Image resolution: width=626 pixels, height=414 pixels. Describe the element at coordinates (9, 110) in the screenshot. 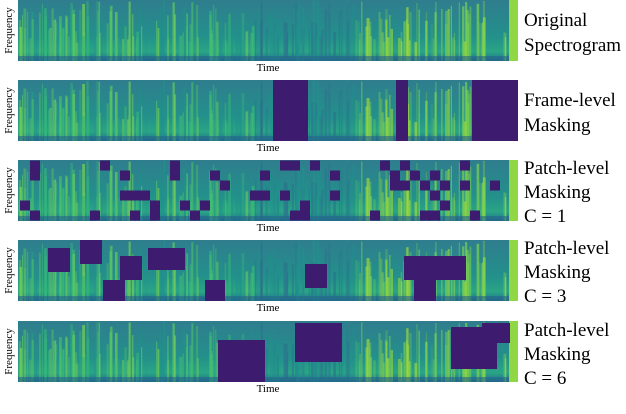

I see `y-axis-label: Frequency` at that location.